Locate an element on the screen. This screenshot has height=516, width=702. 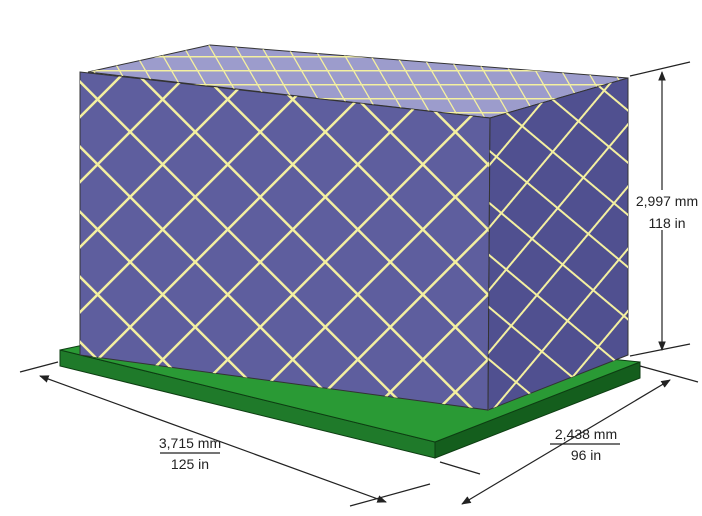
length-metric: 3,715 mm is located at coordinates (190, 443).